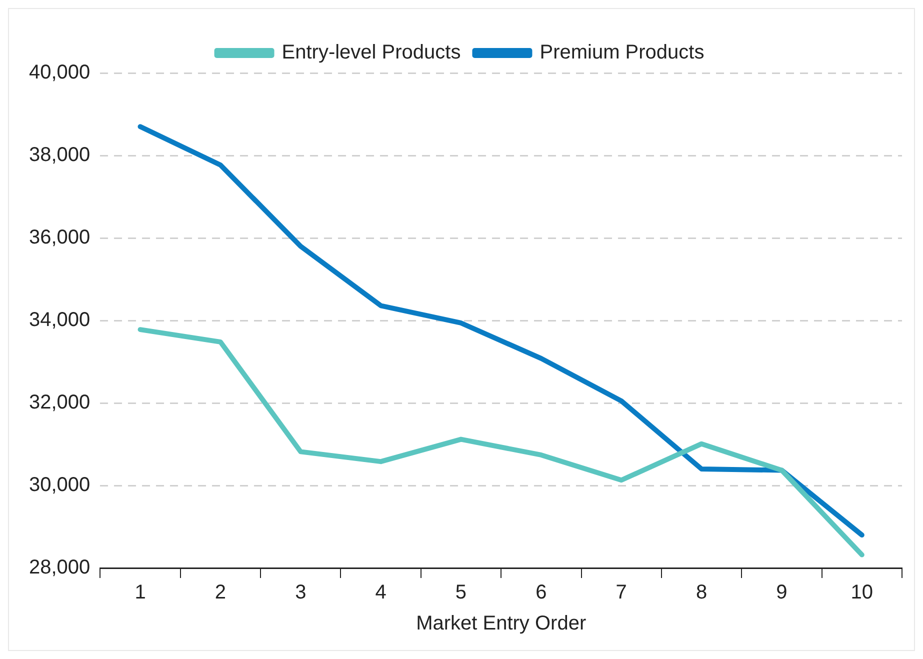  What do you see at coordinates (702, 593) in the screenshot?
I see `x-tick-label: 8` at bounding box center [702, 593].